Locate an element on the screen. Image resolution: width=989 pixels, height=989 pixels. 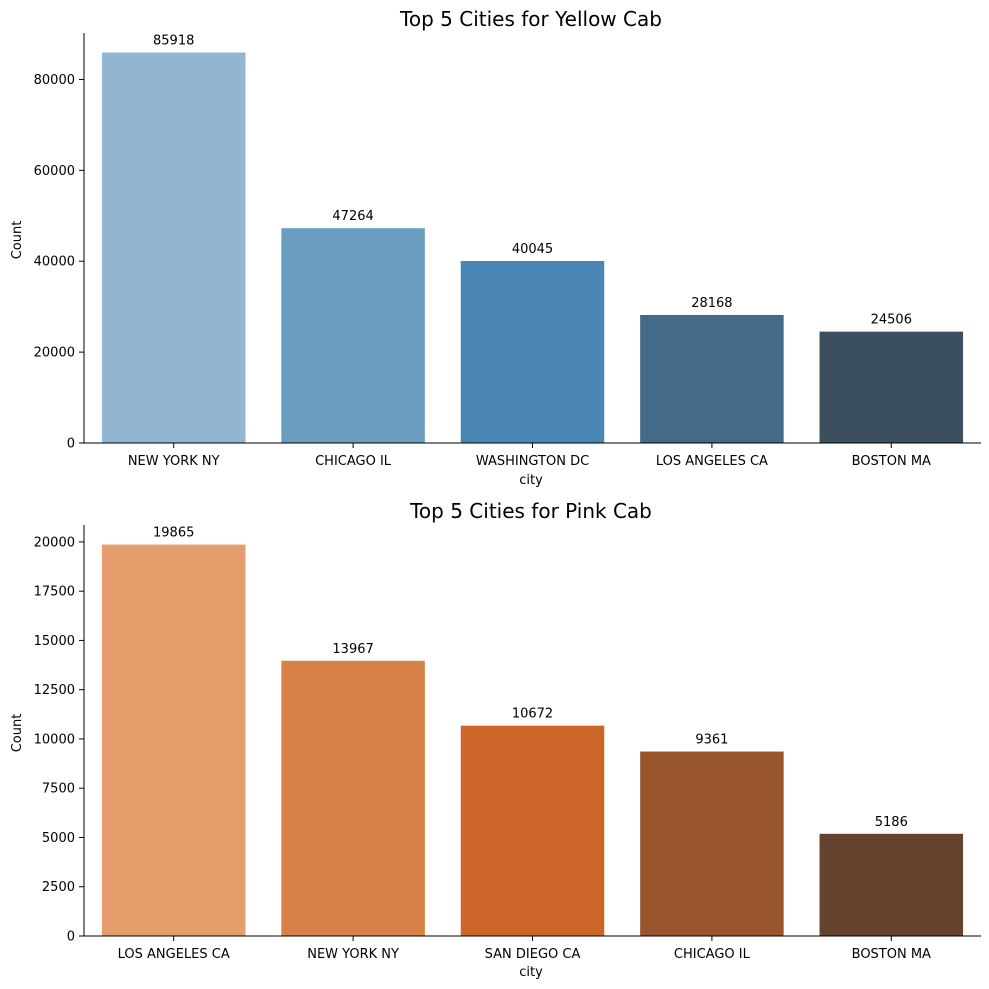
bar-value-label: 47264 is located at coordinates (352, 216).